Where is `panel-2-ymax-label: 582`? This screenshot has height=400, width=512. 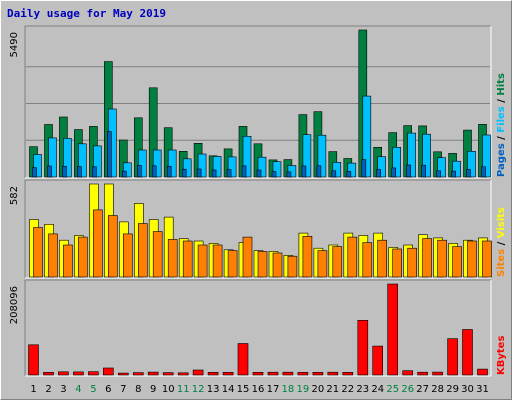 panel-2-ymax-label: 582 is located at coordinates (14, 195).